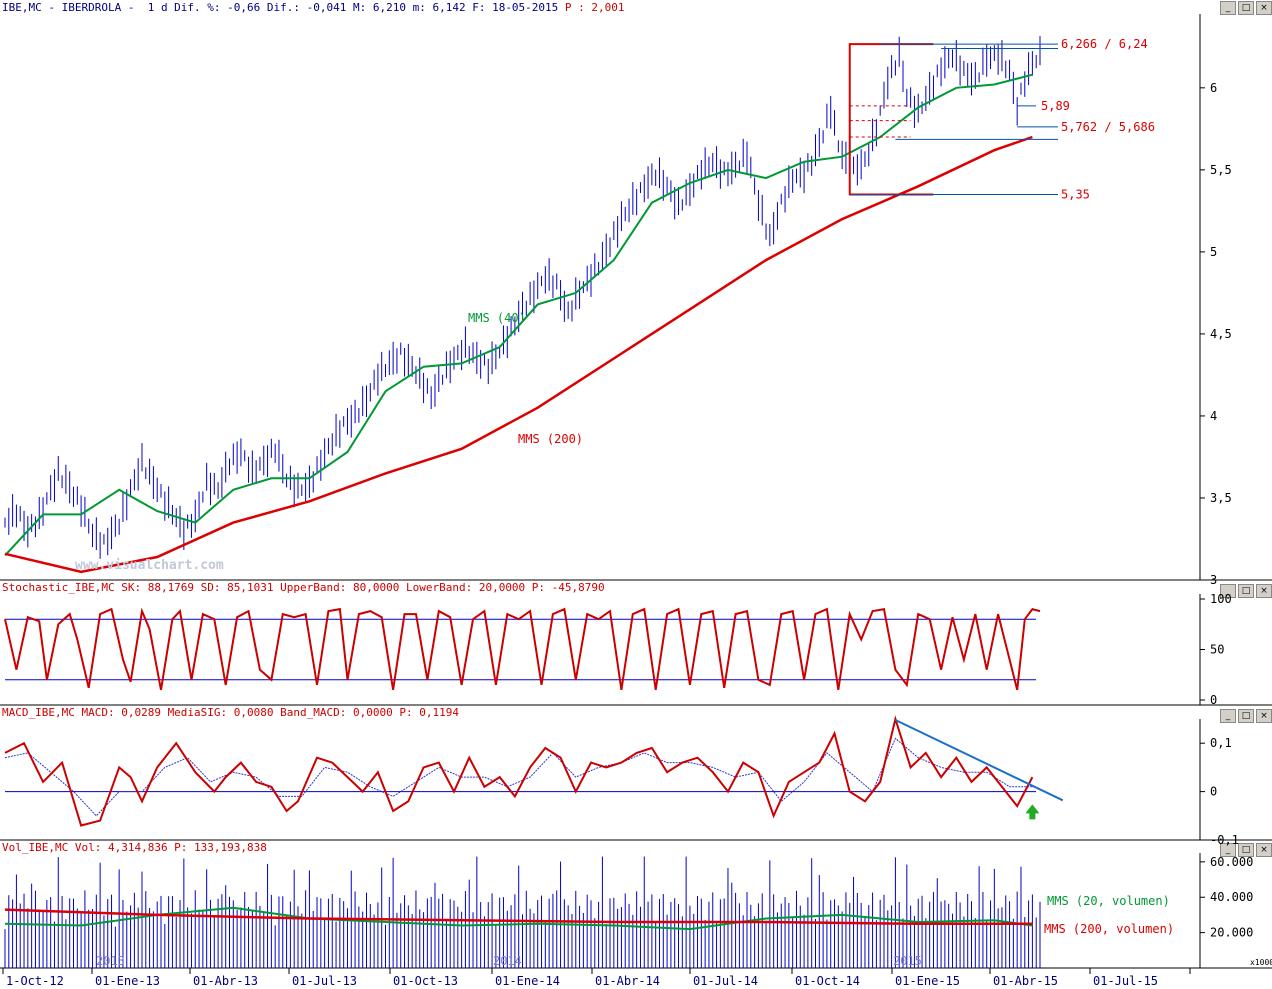 Image resolution: width=1272 pixels, height=989 pixels. What do you see at coordinates (425, 981) in the screenshot?
I see `x-tick-label: 01-Oct-13` at bounding box center [425, 981].